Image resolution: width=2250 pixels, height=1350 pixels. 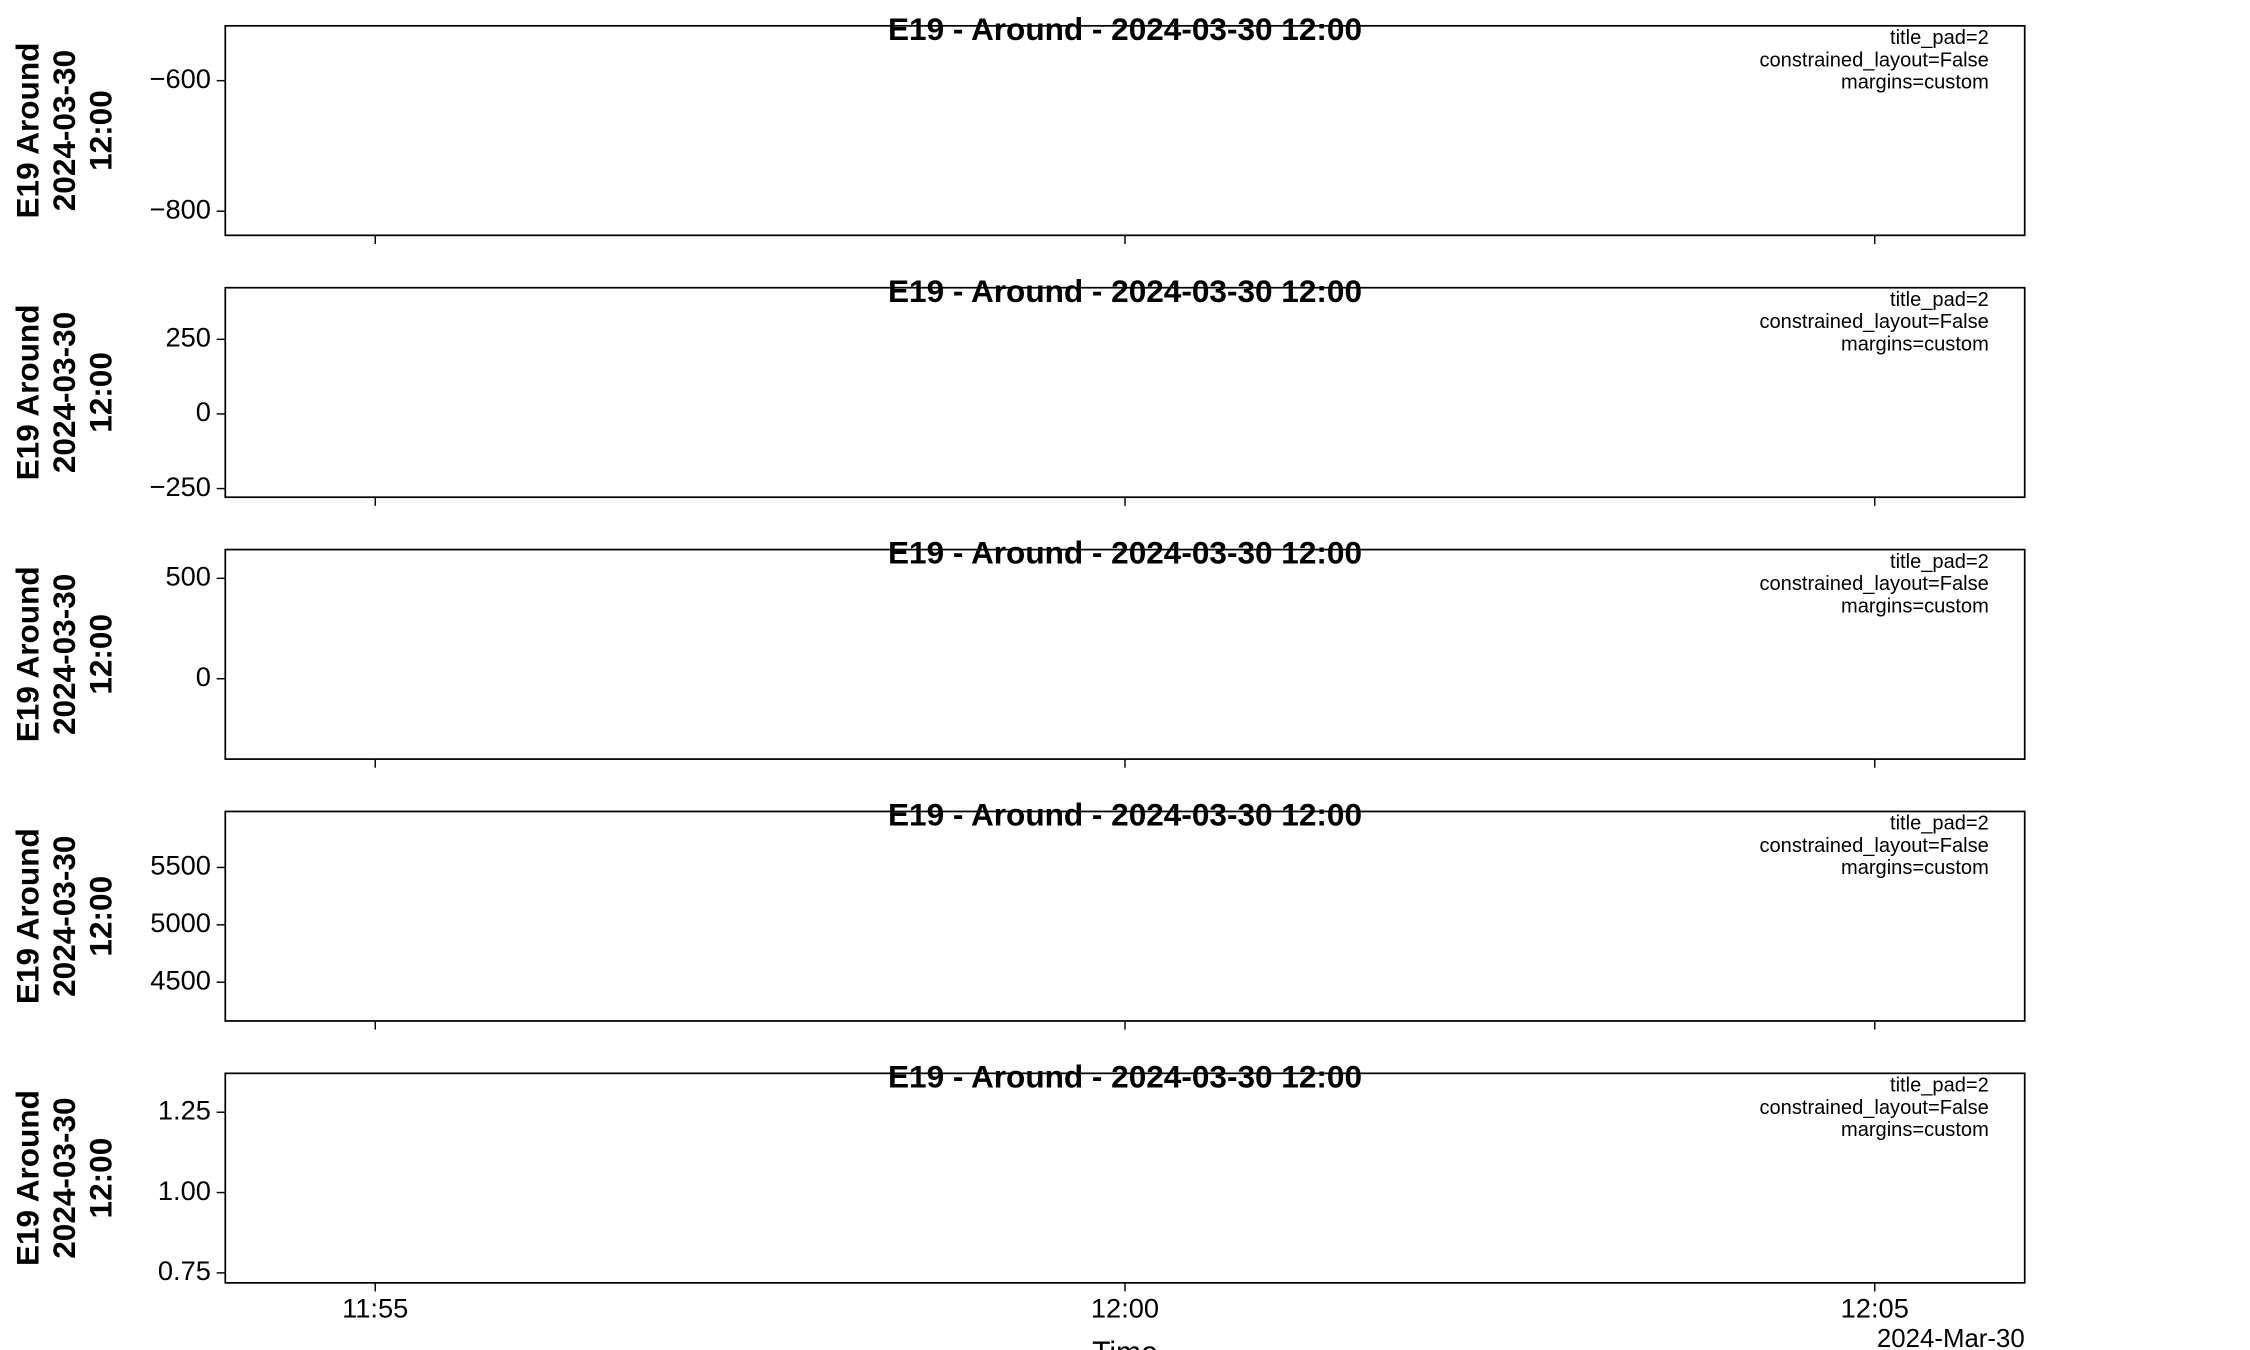 What do you see at coordinates (184, 1190) in the screenshot?
I see `y-tick-label: 1.00` at bounding box center [184, 1190].